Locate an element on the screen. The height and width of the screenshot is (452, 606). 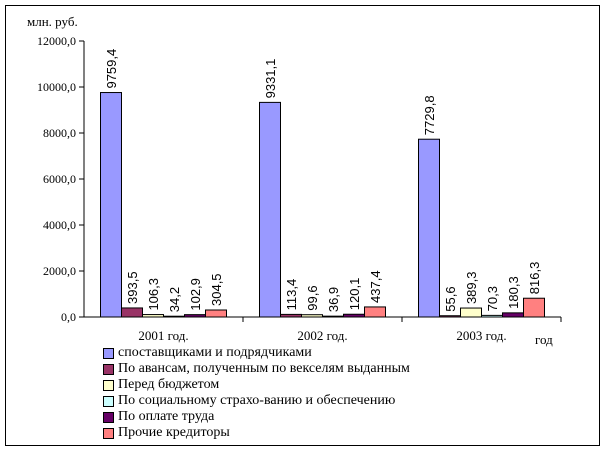
legend-item: По оплате труда is located at coordinates (256, 417).